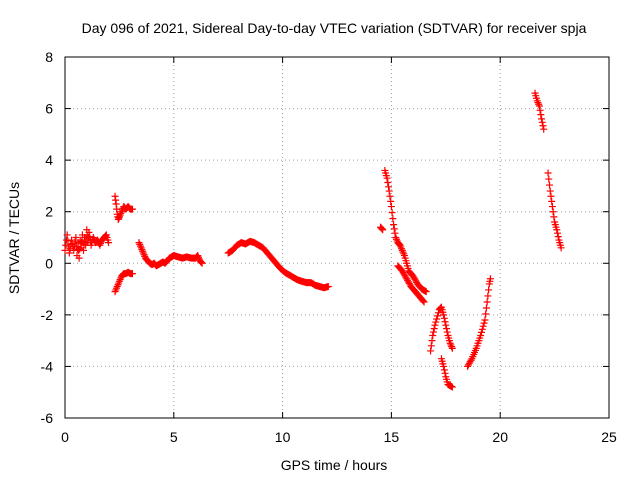  Describe the element at coordinates (609, 437) in the screenshot. I see `x-tick-label: 25` at that location.